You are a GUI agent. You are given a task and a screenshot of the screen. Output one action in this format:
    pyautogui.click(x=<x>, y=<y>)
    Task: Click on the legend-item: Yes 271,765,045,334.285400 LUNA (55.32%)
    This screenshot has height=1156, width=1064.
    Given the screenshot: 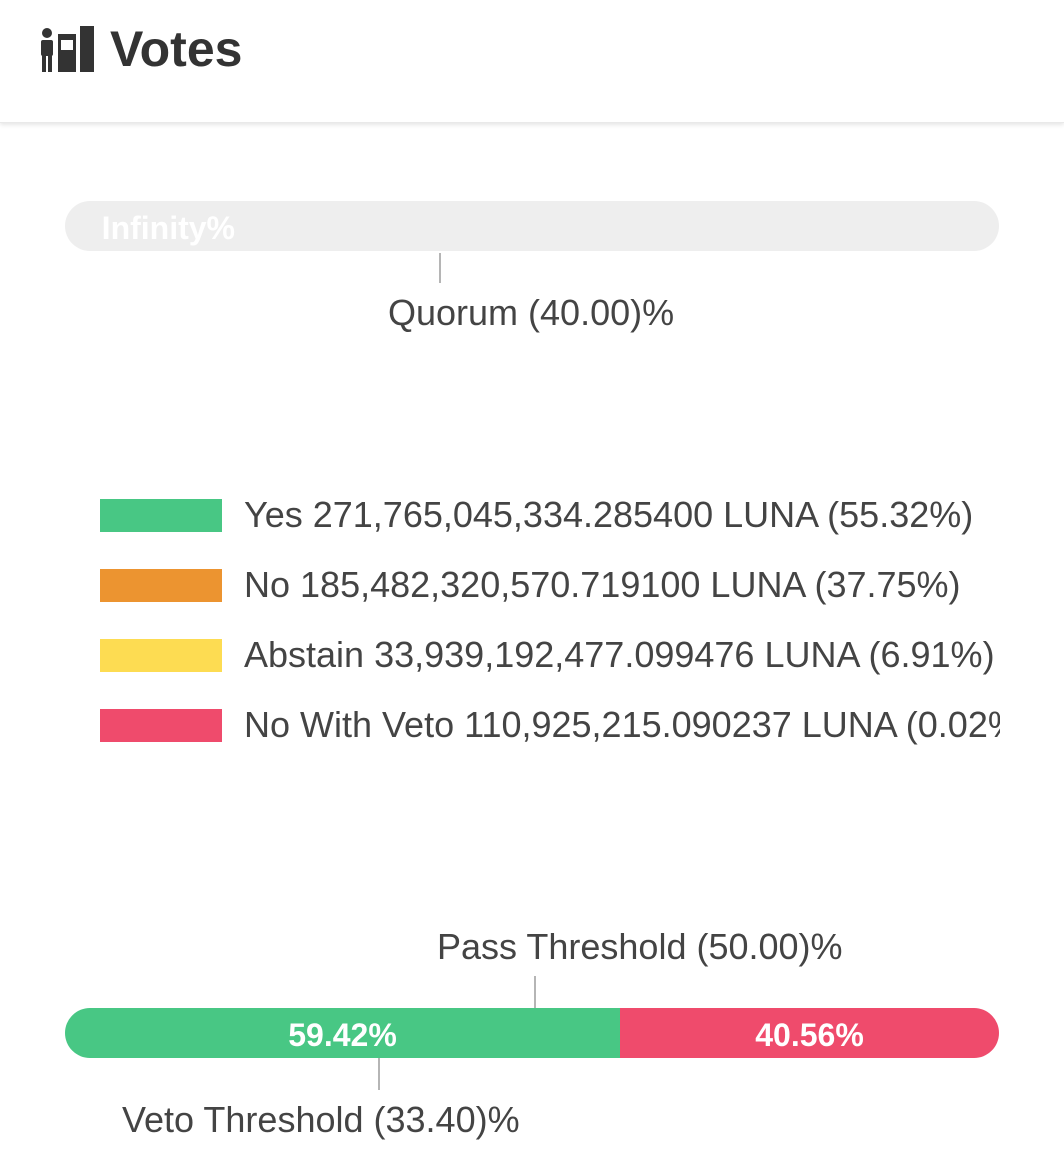 What is the action you would take?
    pyautogui.click(x=550, y=515)
    